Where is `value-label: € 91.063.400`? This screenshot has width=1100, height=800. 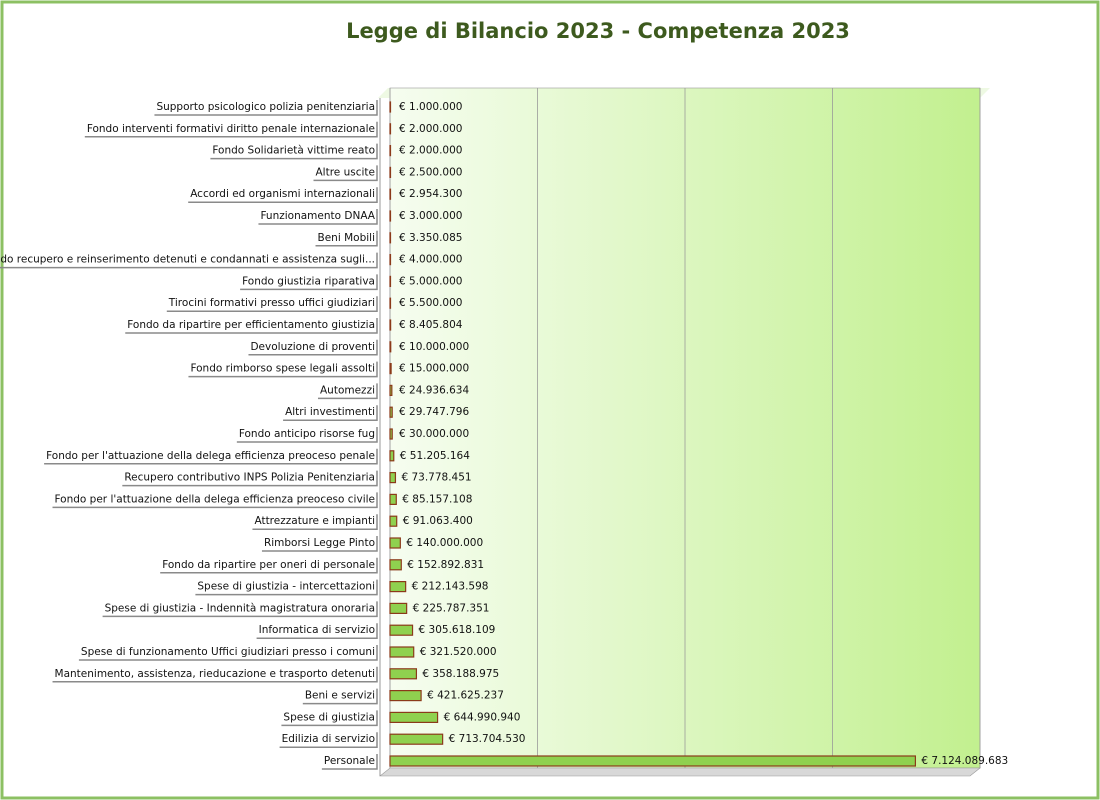 value-label: € 91.063.400 is located at coordinates (438, 521).